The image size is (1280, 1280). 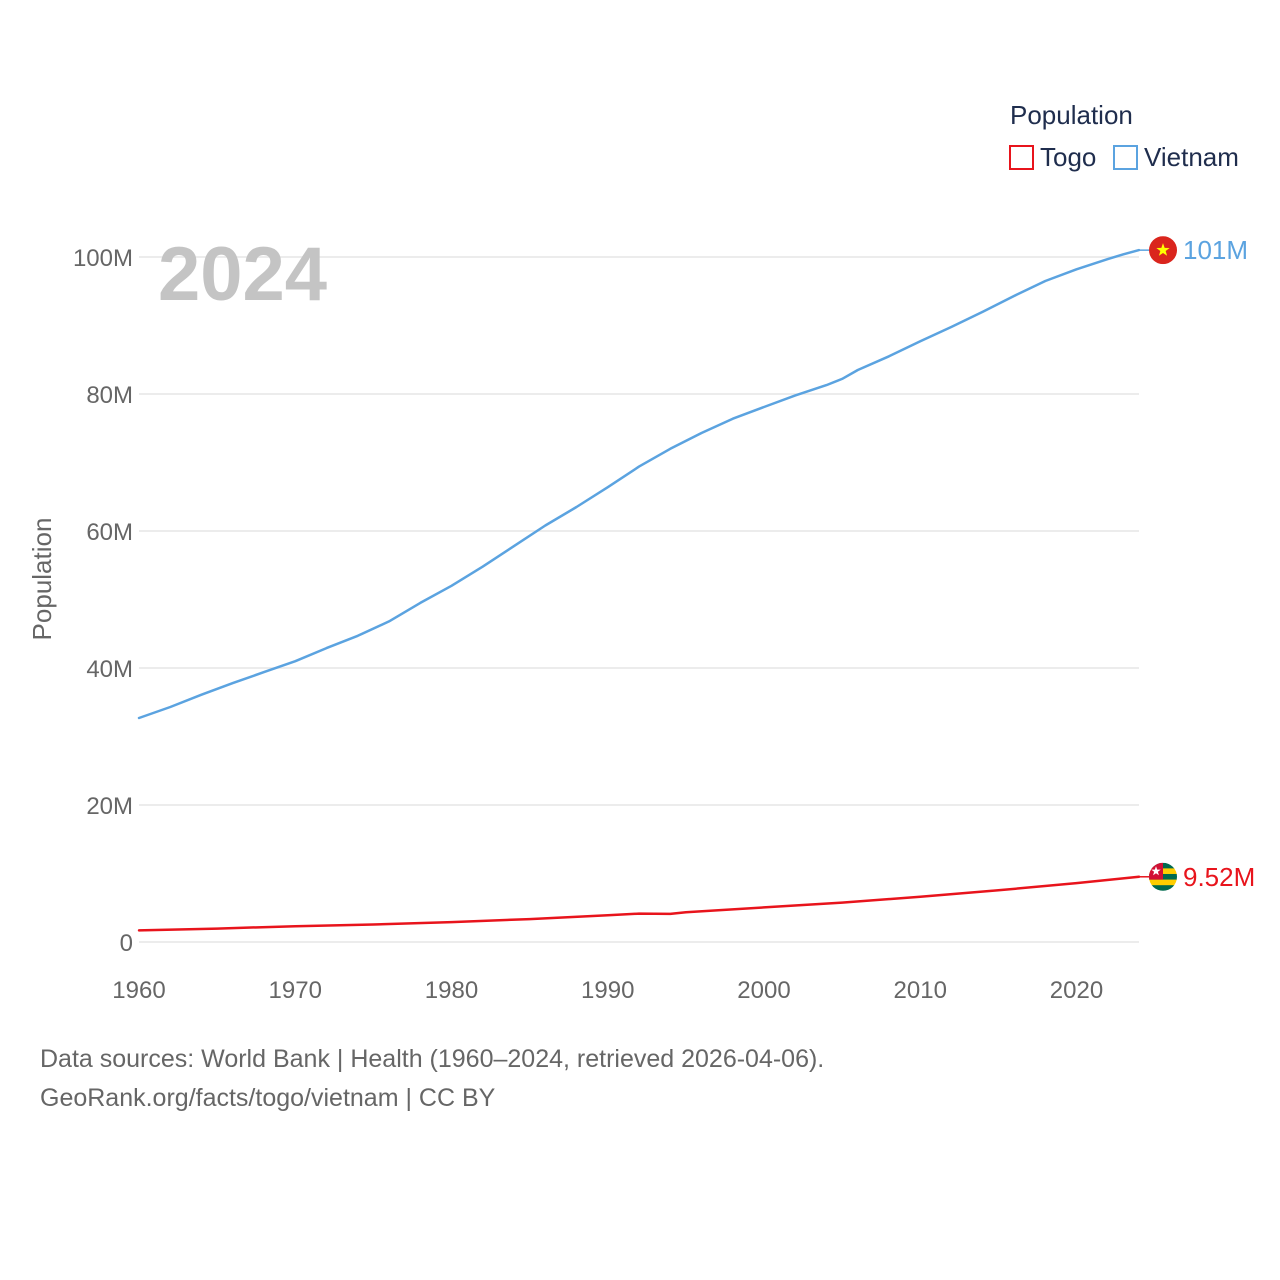 I want to click on end-label-togo: 9.52M, so click(x=1219, y=877).